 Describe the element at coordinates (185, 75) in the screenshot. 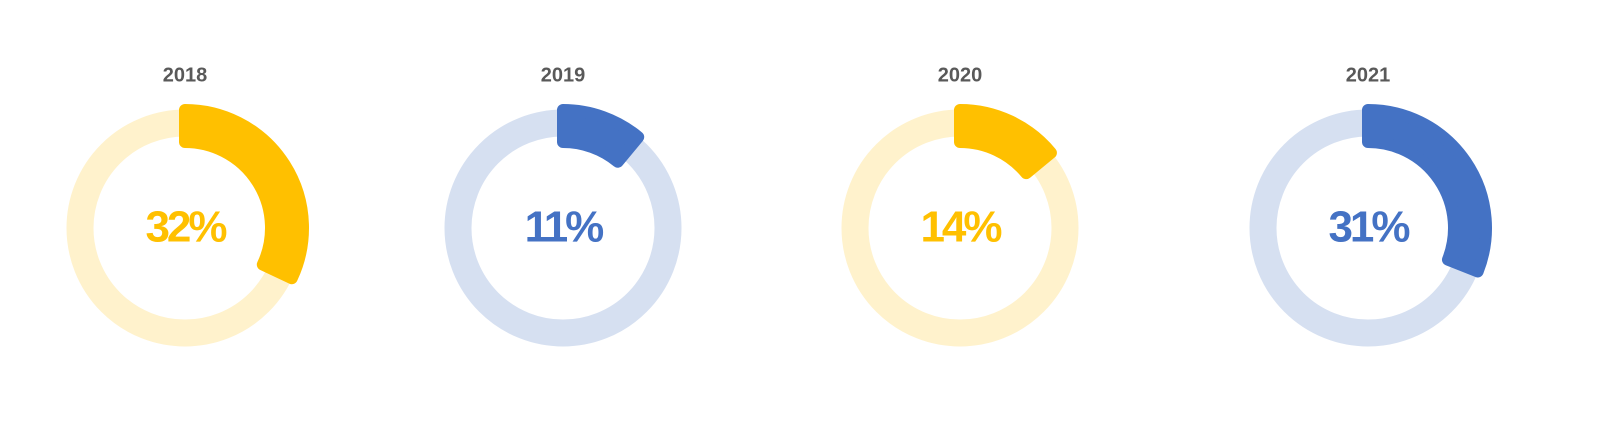

I see `chart-title: 2018` at that location.